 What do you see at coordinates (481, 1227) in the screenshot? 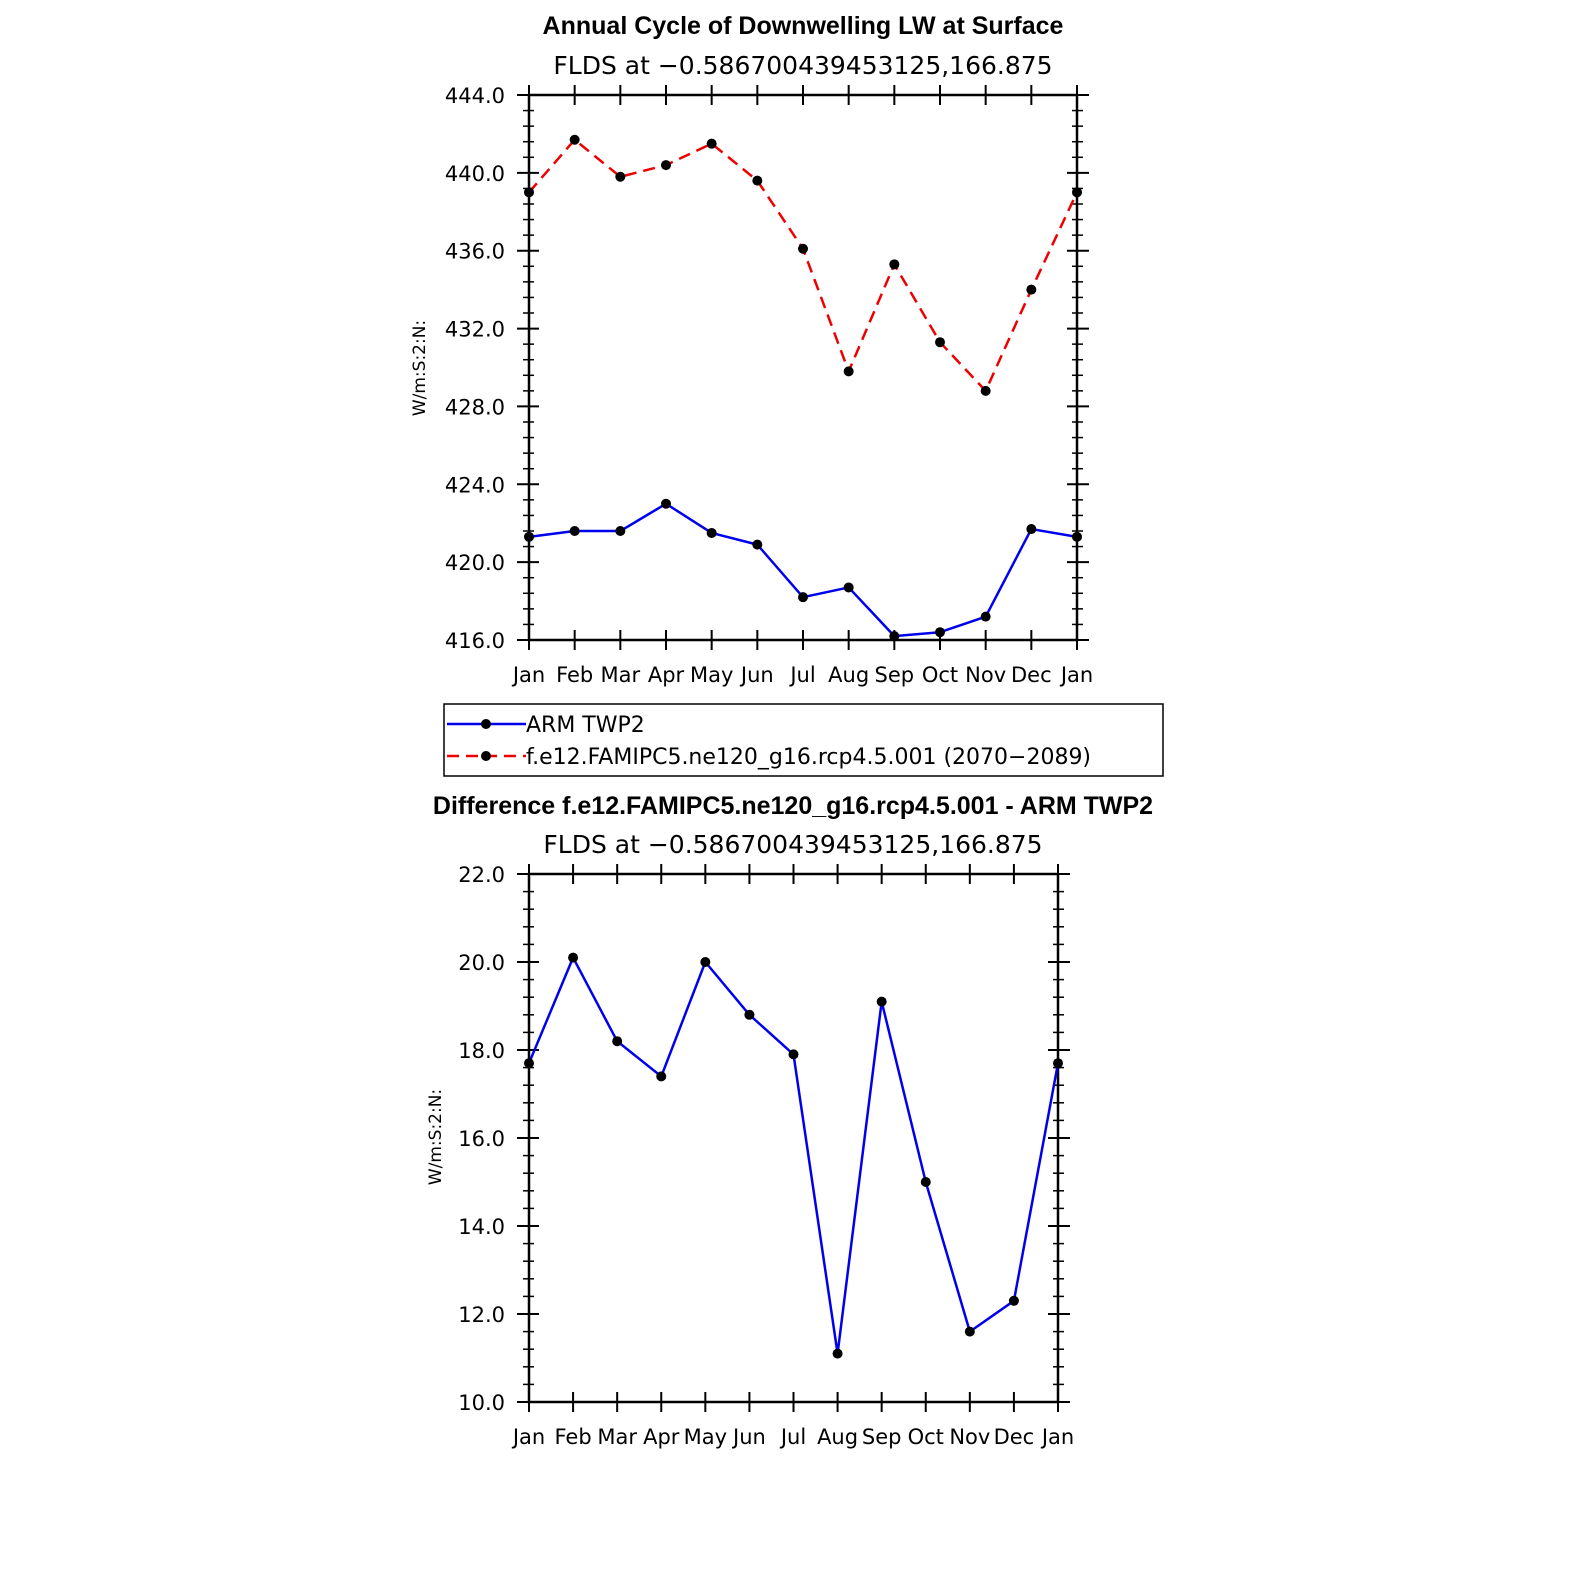
I see `y-tick-label: 14.0` at bounding box center [481, 1227].